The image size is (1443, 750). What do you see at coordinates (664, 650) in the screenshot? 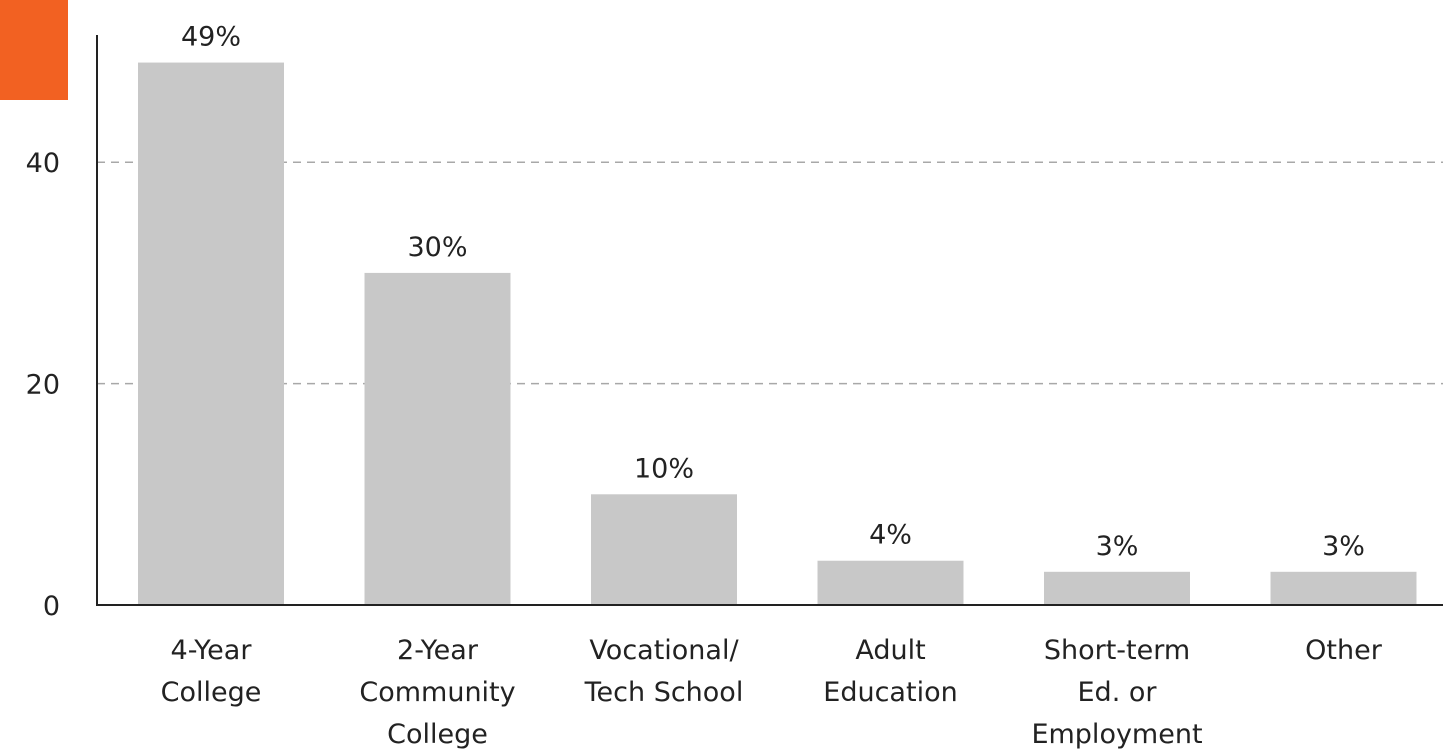
I see `category-label: Vocational/` at bounding box center [664, 650].